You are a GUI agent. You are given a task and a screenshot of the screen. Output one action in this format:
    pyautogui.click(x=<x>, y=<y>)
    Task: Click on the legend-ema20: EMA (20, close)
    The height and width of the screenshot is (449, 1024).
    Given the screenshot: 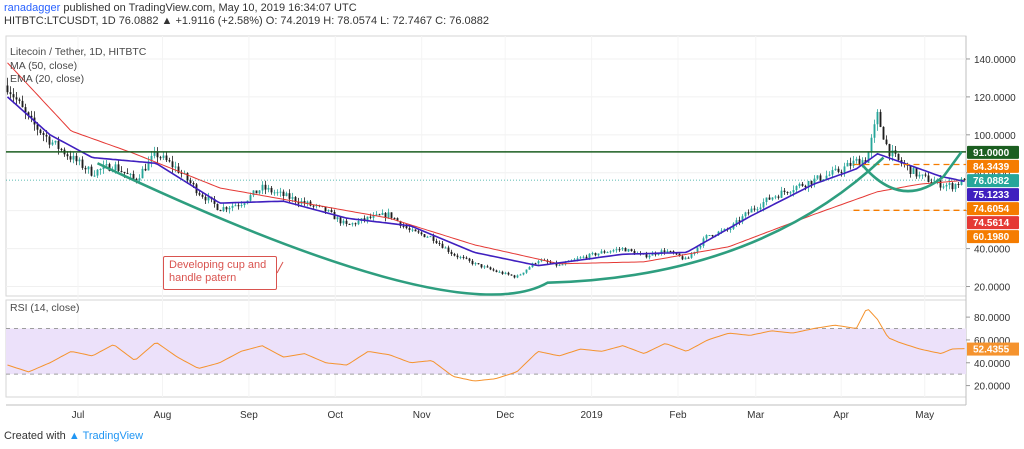 What is the action you would take?
    pyautogui.click(x=47, y=79)
    